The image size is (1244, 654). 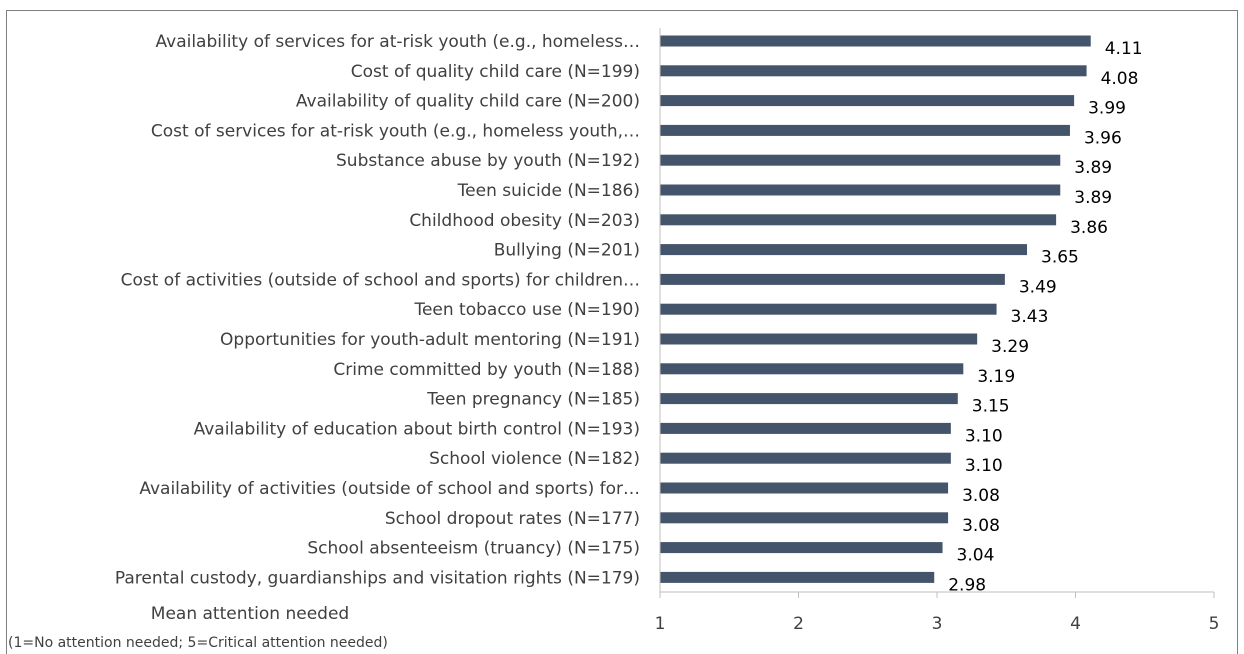 What do you see at coordinates (524, 221) in the screenshot?
I see `category-label: Childhood obesity (N=203)` at bounding box center [524, 221].